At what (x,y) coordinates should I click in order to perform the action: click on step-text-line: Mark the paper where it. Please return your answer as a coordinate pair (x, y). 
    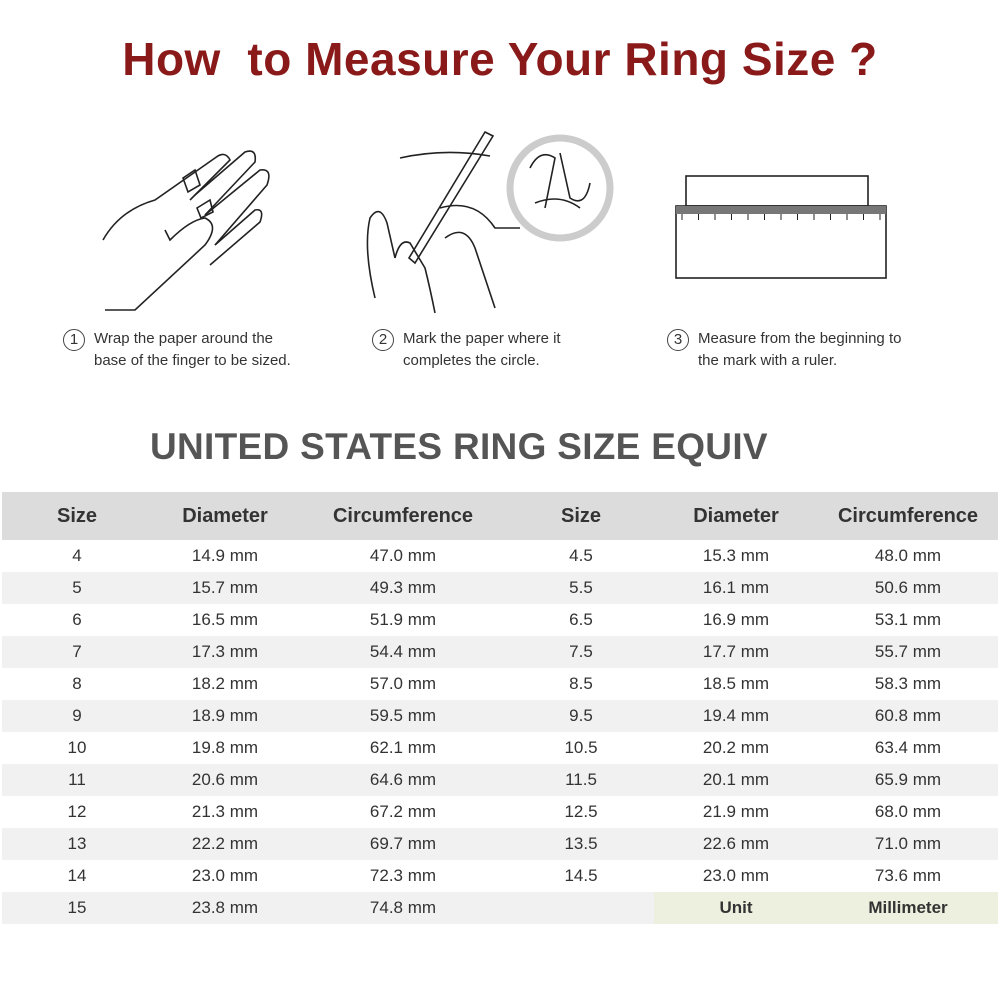
    Looking at the image, I should click on (482, 338).